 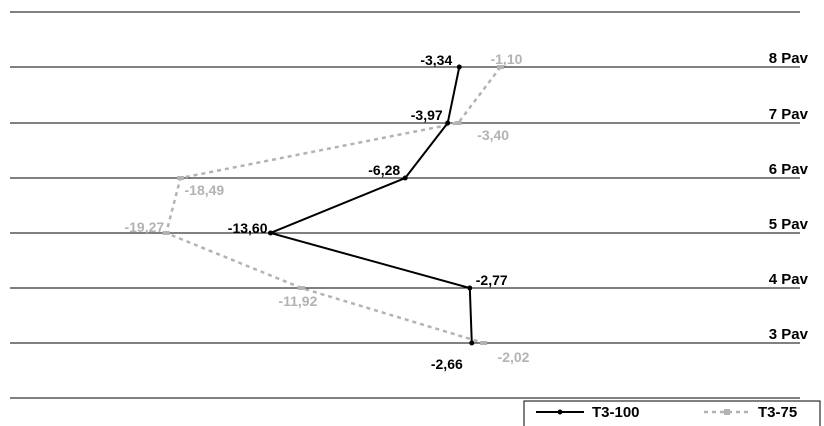 What do you see at coordinates (616, 412) in the screenshot?
I see `legend-label-t3-100: T3-100` at bounding box center [616, 412].